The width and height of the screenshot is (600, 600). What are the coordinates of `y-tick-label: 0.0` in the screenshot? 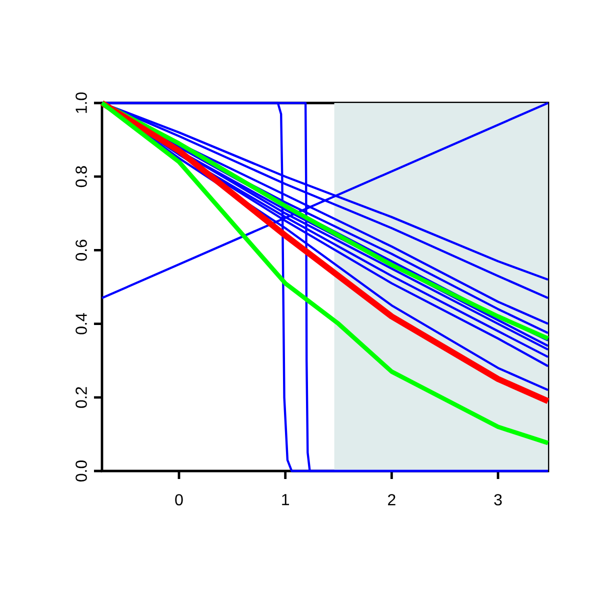 It's located at (81, 471).